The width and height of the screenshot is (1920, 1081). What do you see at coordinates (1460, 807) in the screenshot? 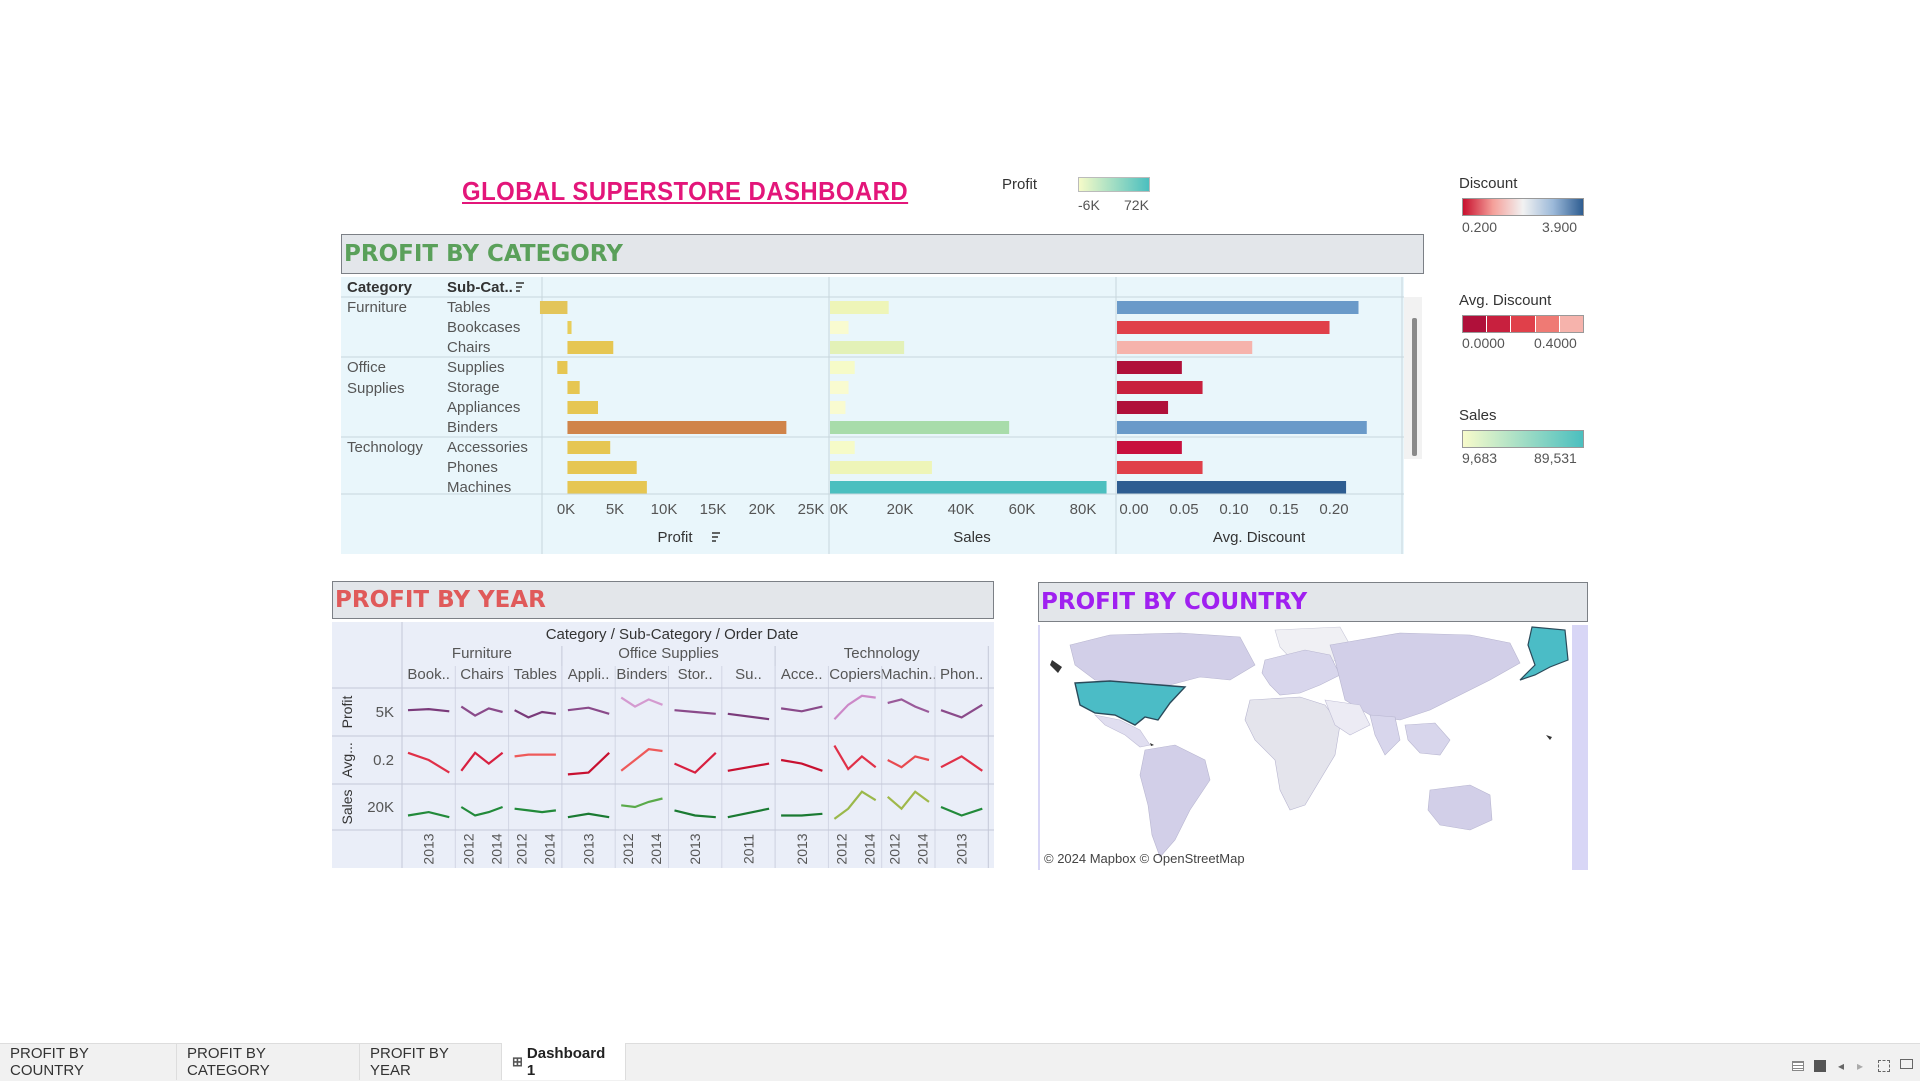
I see `map-australia` at bounding box center [1460, 807].